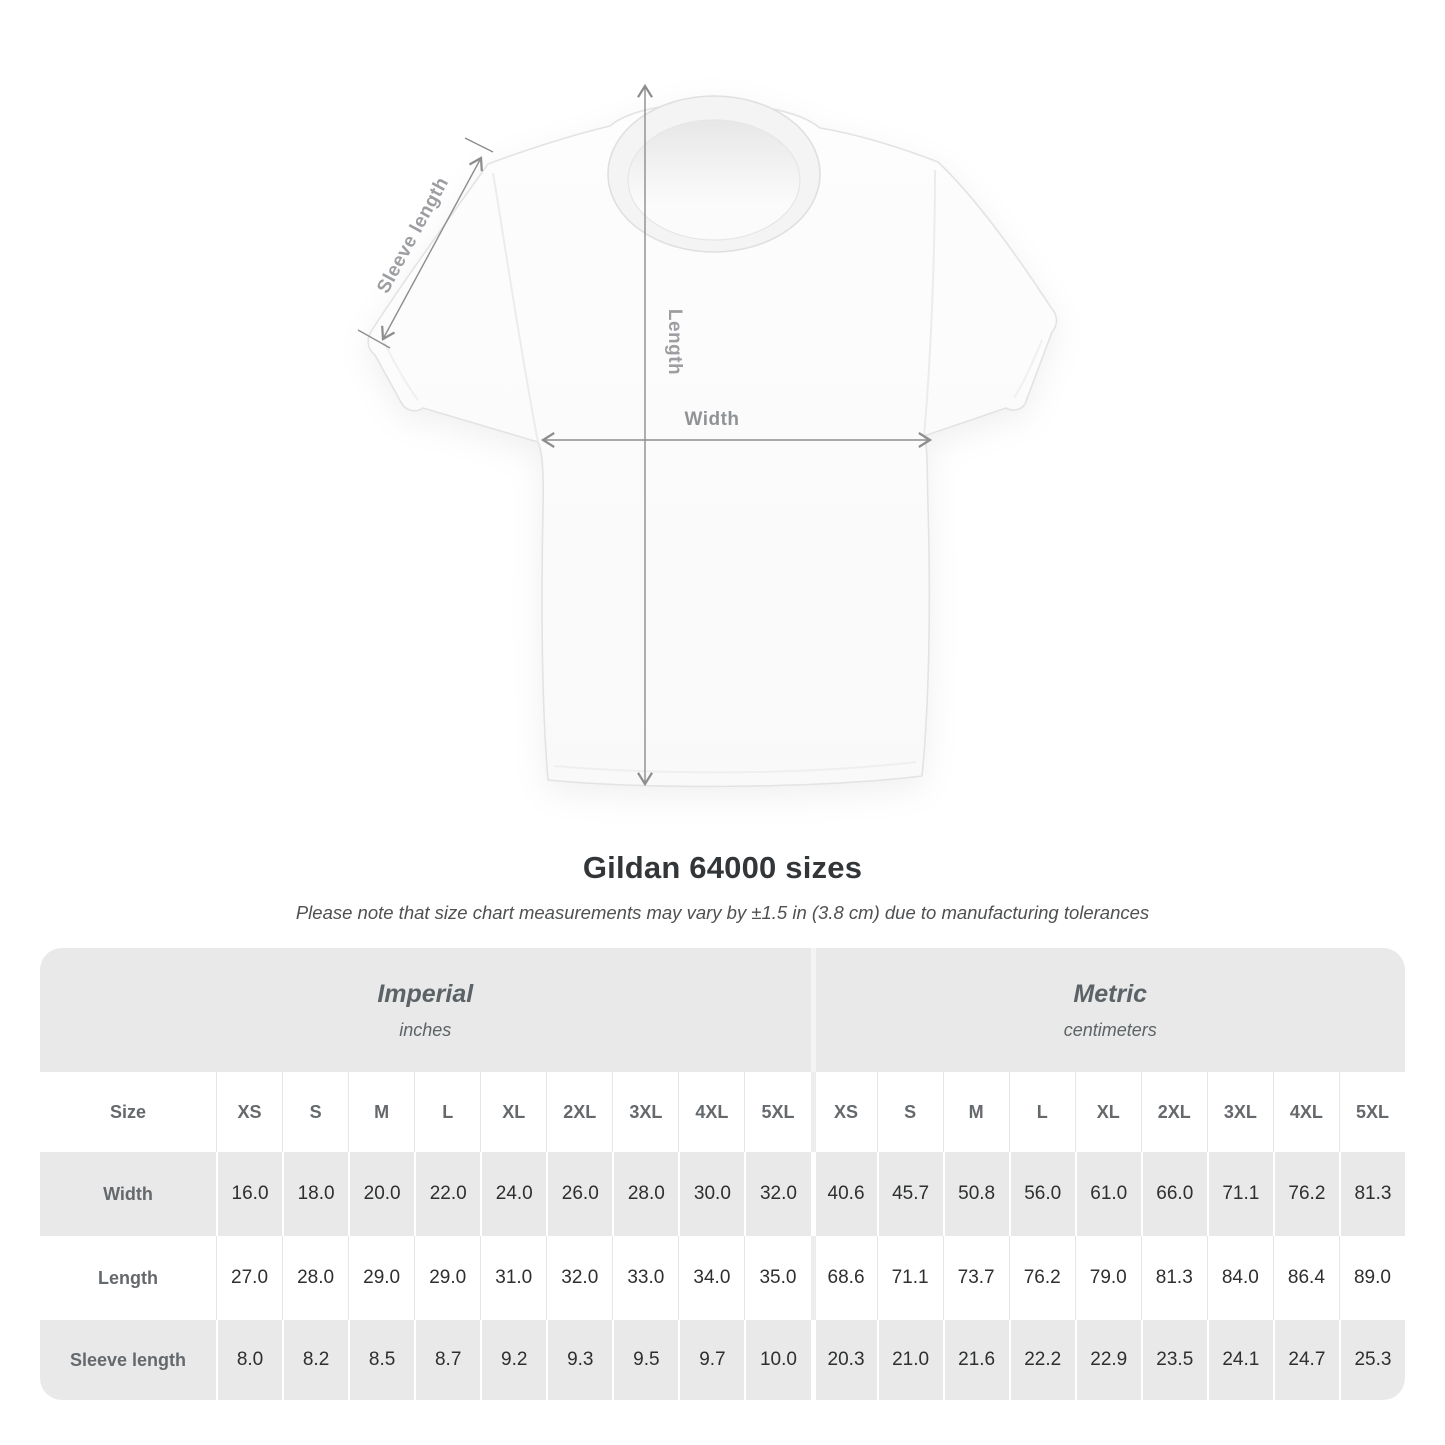 The image size is (1445, 1445). What do you see at coordinates (843, 1278) in the screenshot?
I see `value-cell: 68.6` at bounding box center [843, 1278].